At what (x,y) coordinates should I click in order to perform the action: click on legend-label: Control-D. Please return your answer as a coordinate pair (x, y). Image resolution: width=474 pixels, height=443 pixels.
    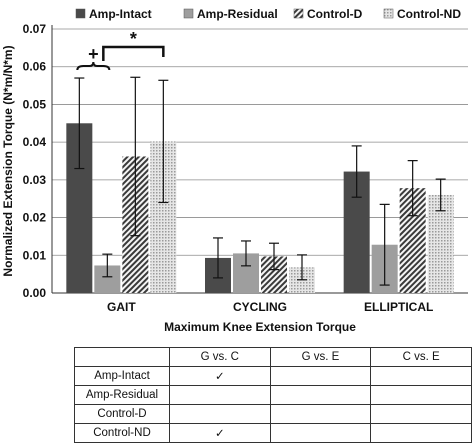
    Looking at the image, I should click on (335, 14).